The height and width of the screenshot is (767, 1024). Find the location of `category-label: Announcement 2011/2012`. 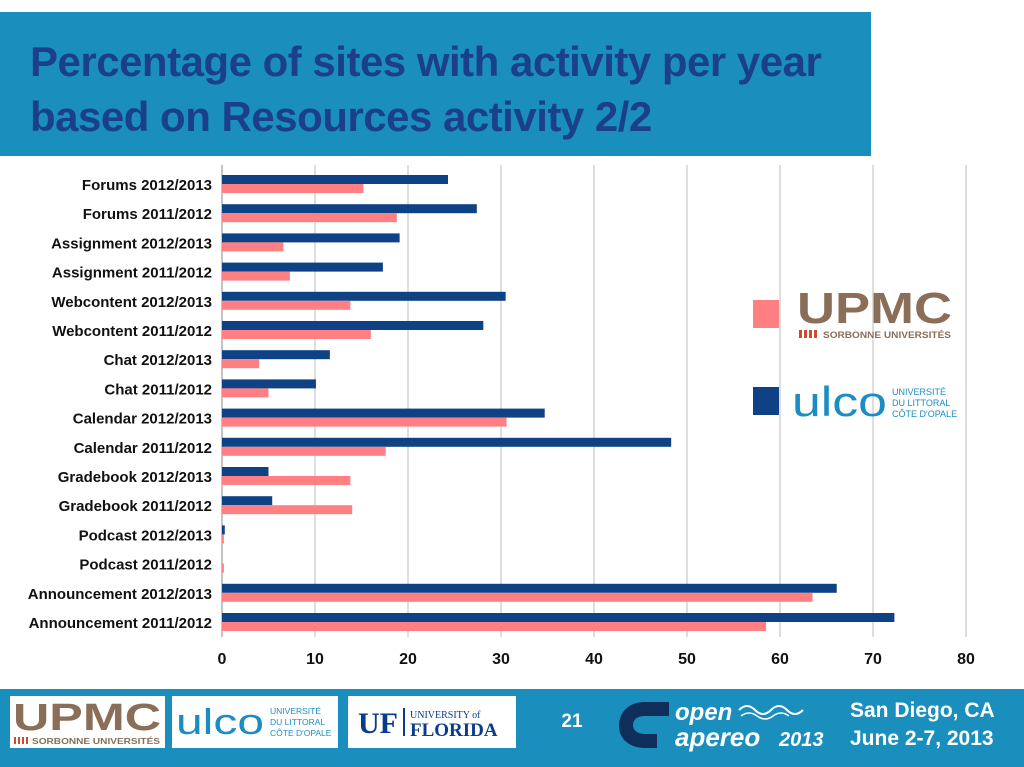

category-label: Announcement 2011/2012 is located at coordinates (120, 623).